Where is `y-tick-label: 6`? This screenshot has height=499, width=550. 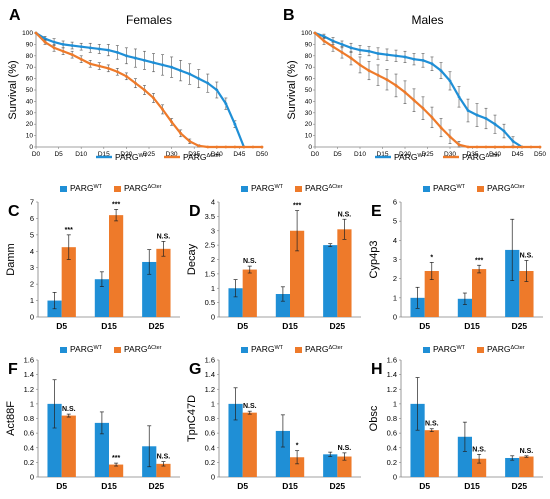
y-tick-label: 6 is located at coordinates (32, 218).